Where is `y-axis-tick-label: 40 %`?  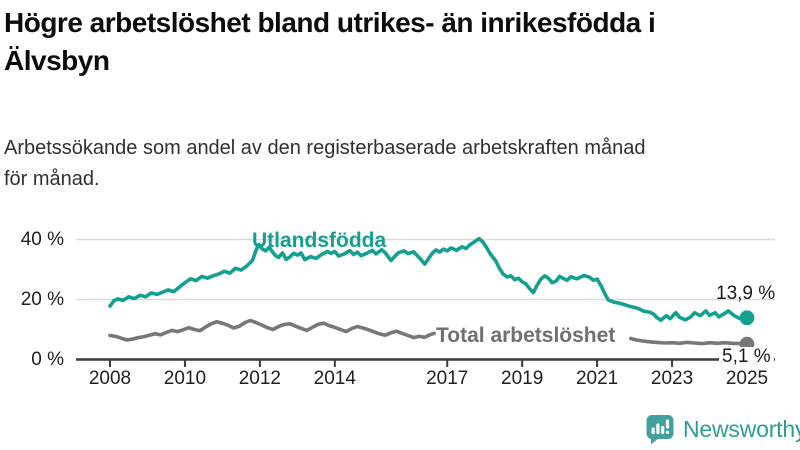
y-axis-tick-label: 40 % is located at coordinates (42, 239).